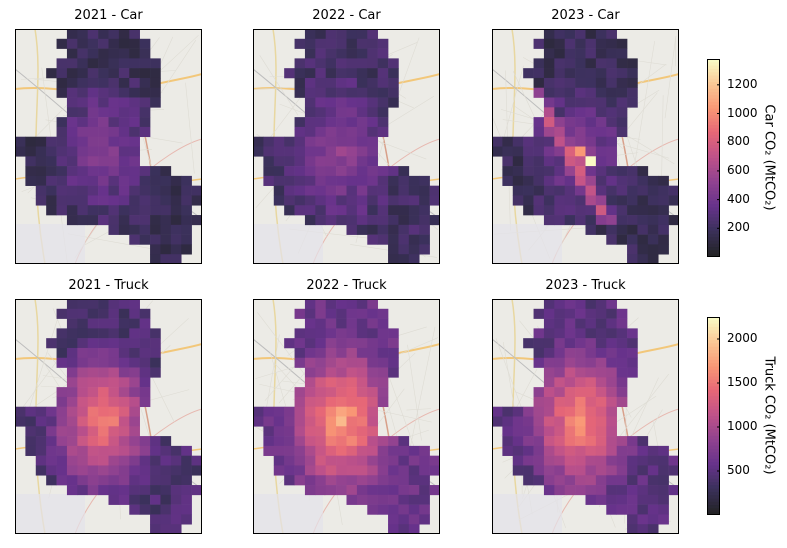 The height and width of the screenshot is (548, 787). Describe the element at coordinates (713, 158) in the screenshot. I see `colorbar-car` at that location.